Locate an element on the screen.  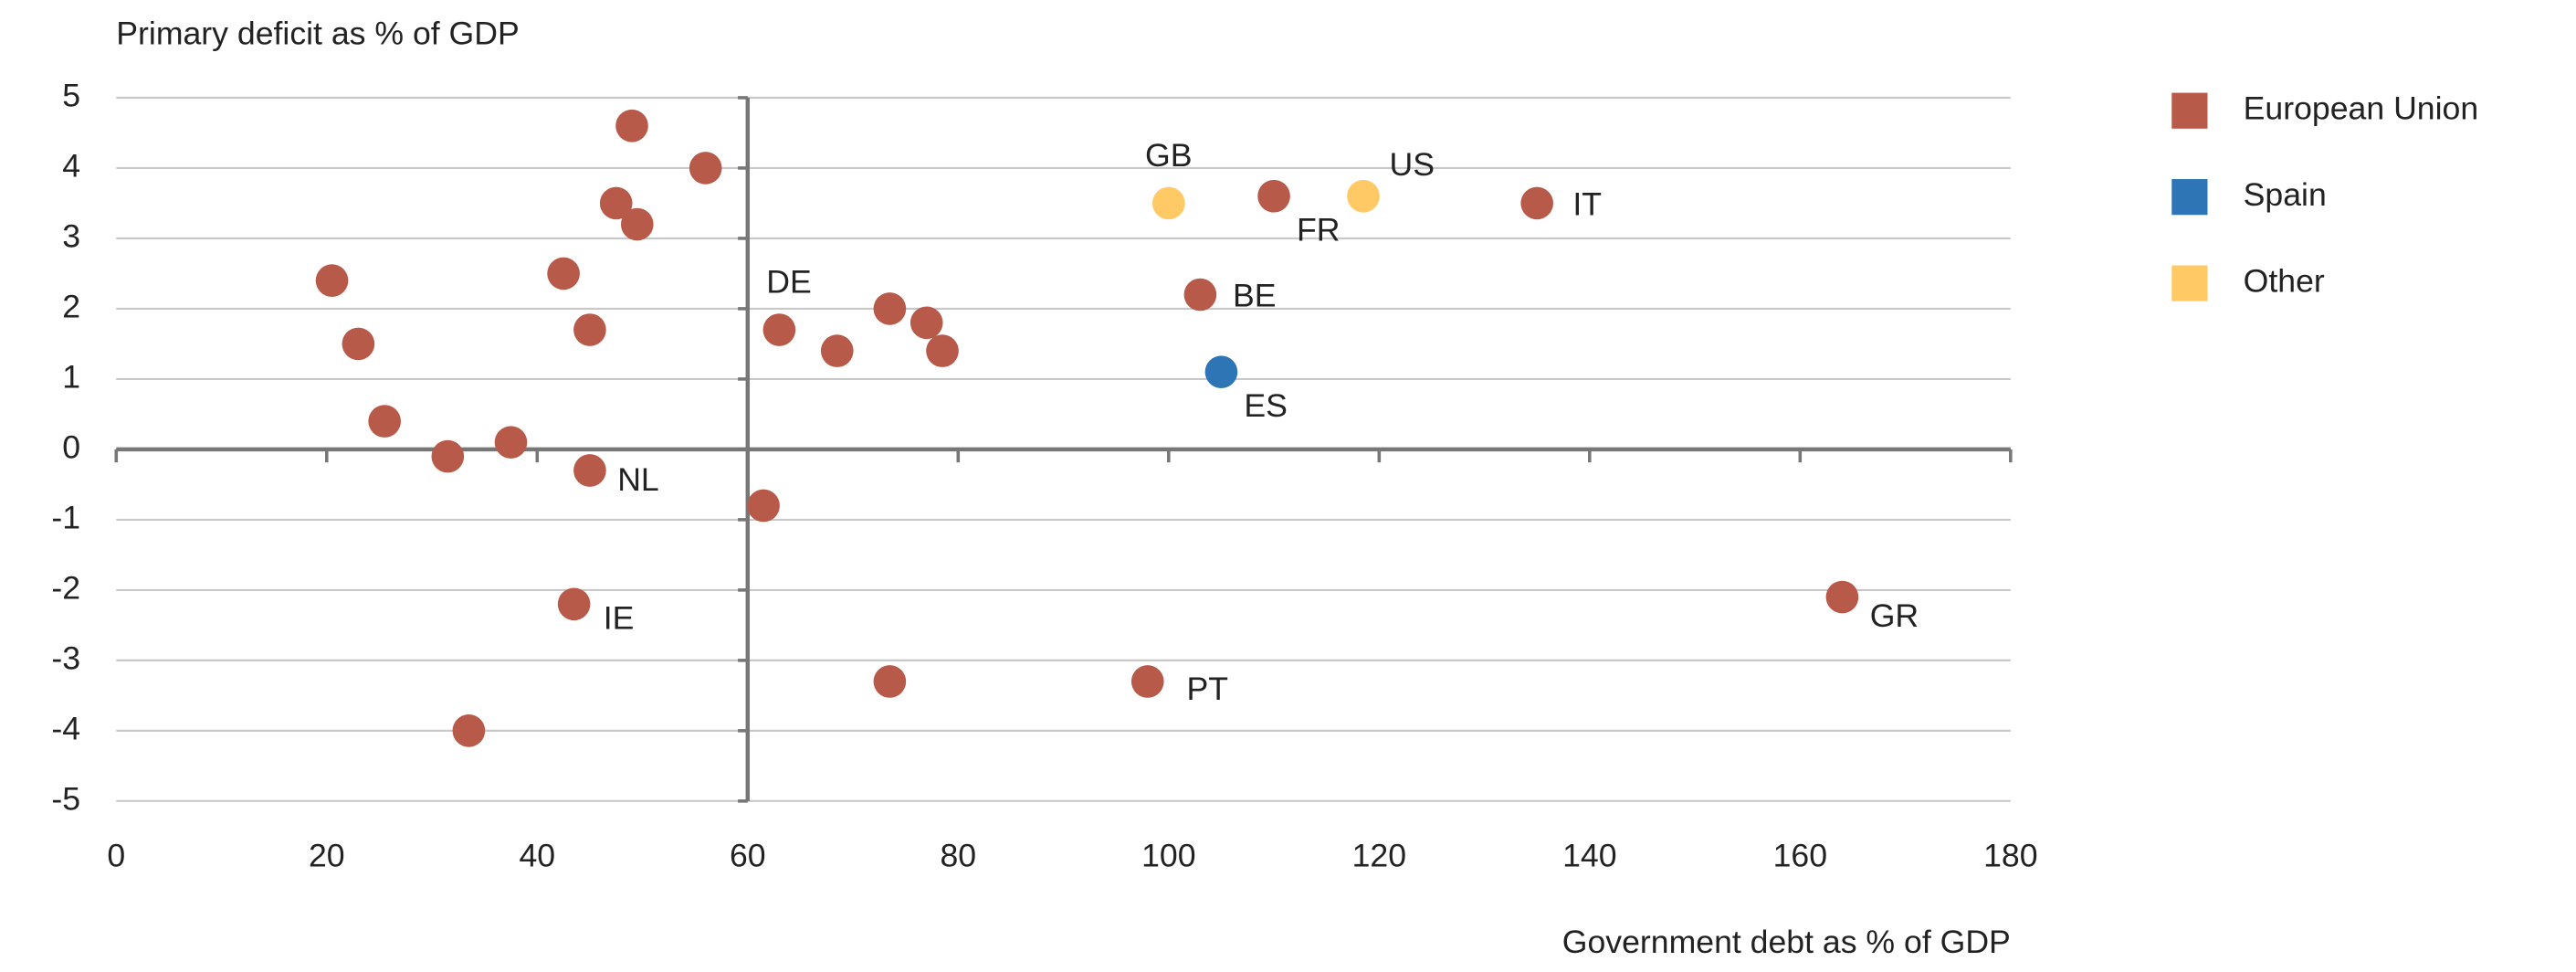
y-tick-label: 1 is located at coordinates (71, 376).